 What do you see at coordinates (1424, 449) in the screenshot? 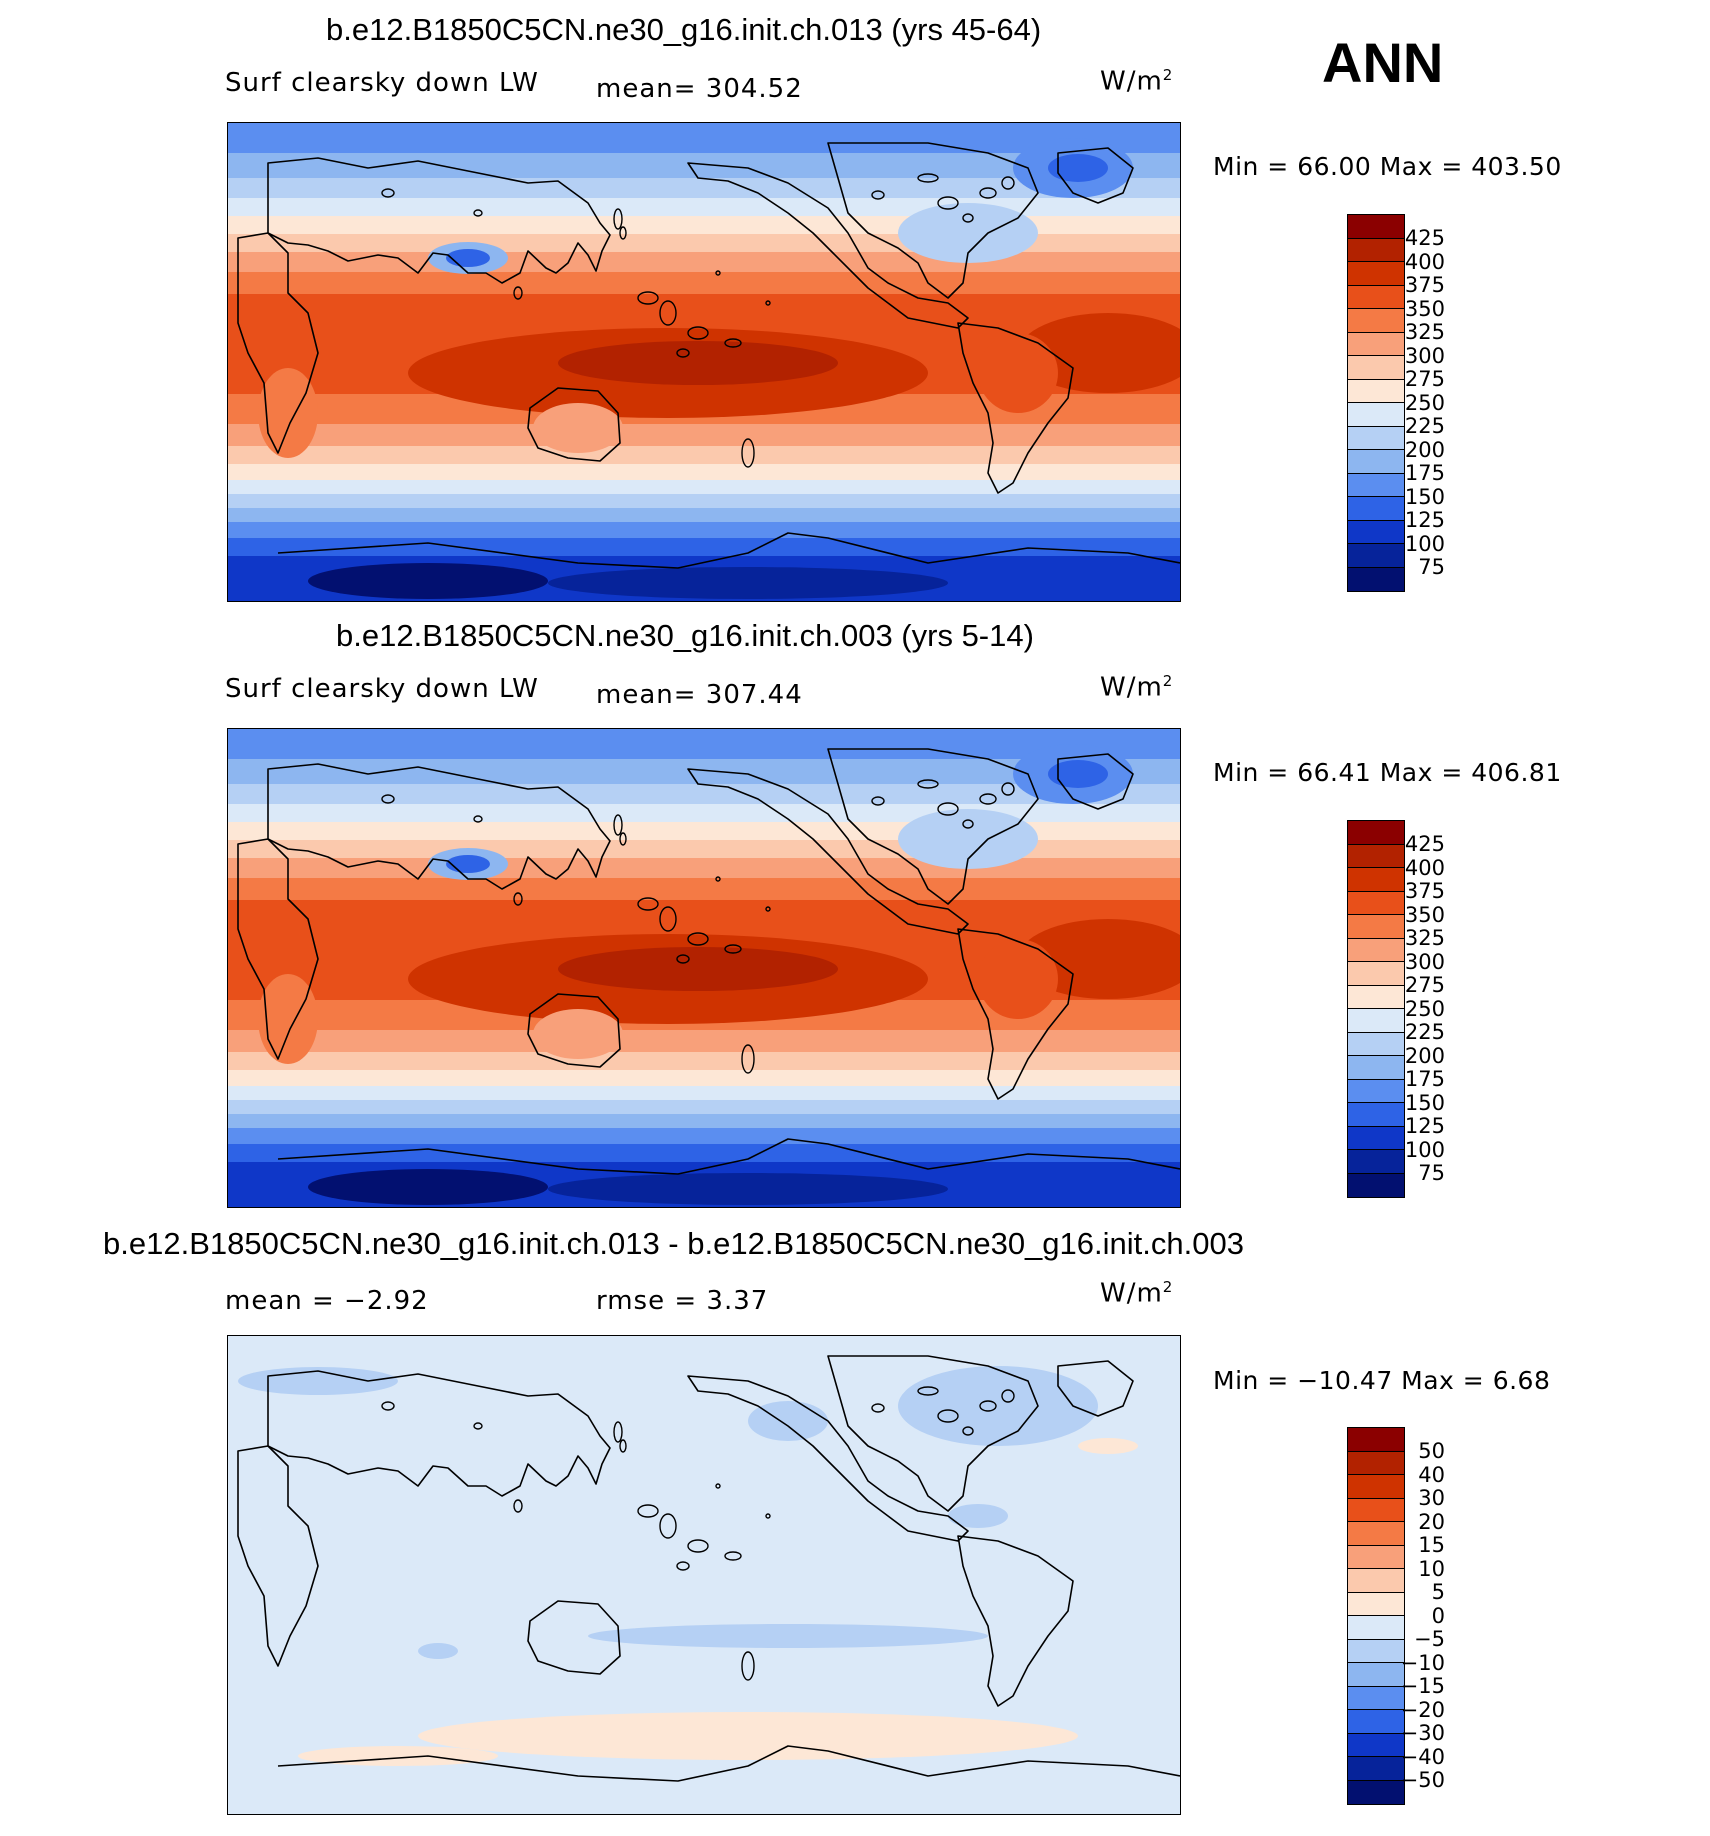
I see `colorbar-tick-label: 200` at bounding box center [1424, 449].